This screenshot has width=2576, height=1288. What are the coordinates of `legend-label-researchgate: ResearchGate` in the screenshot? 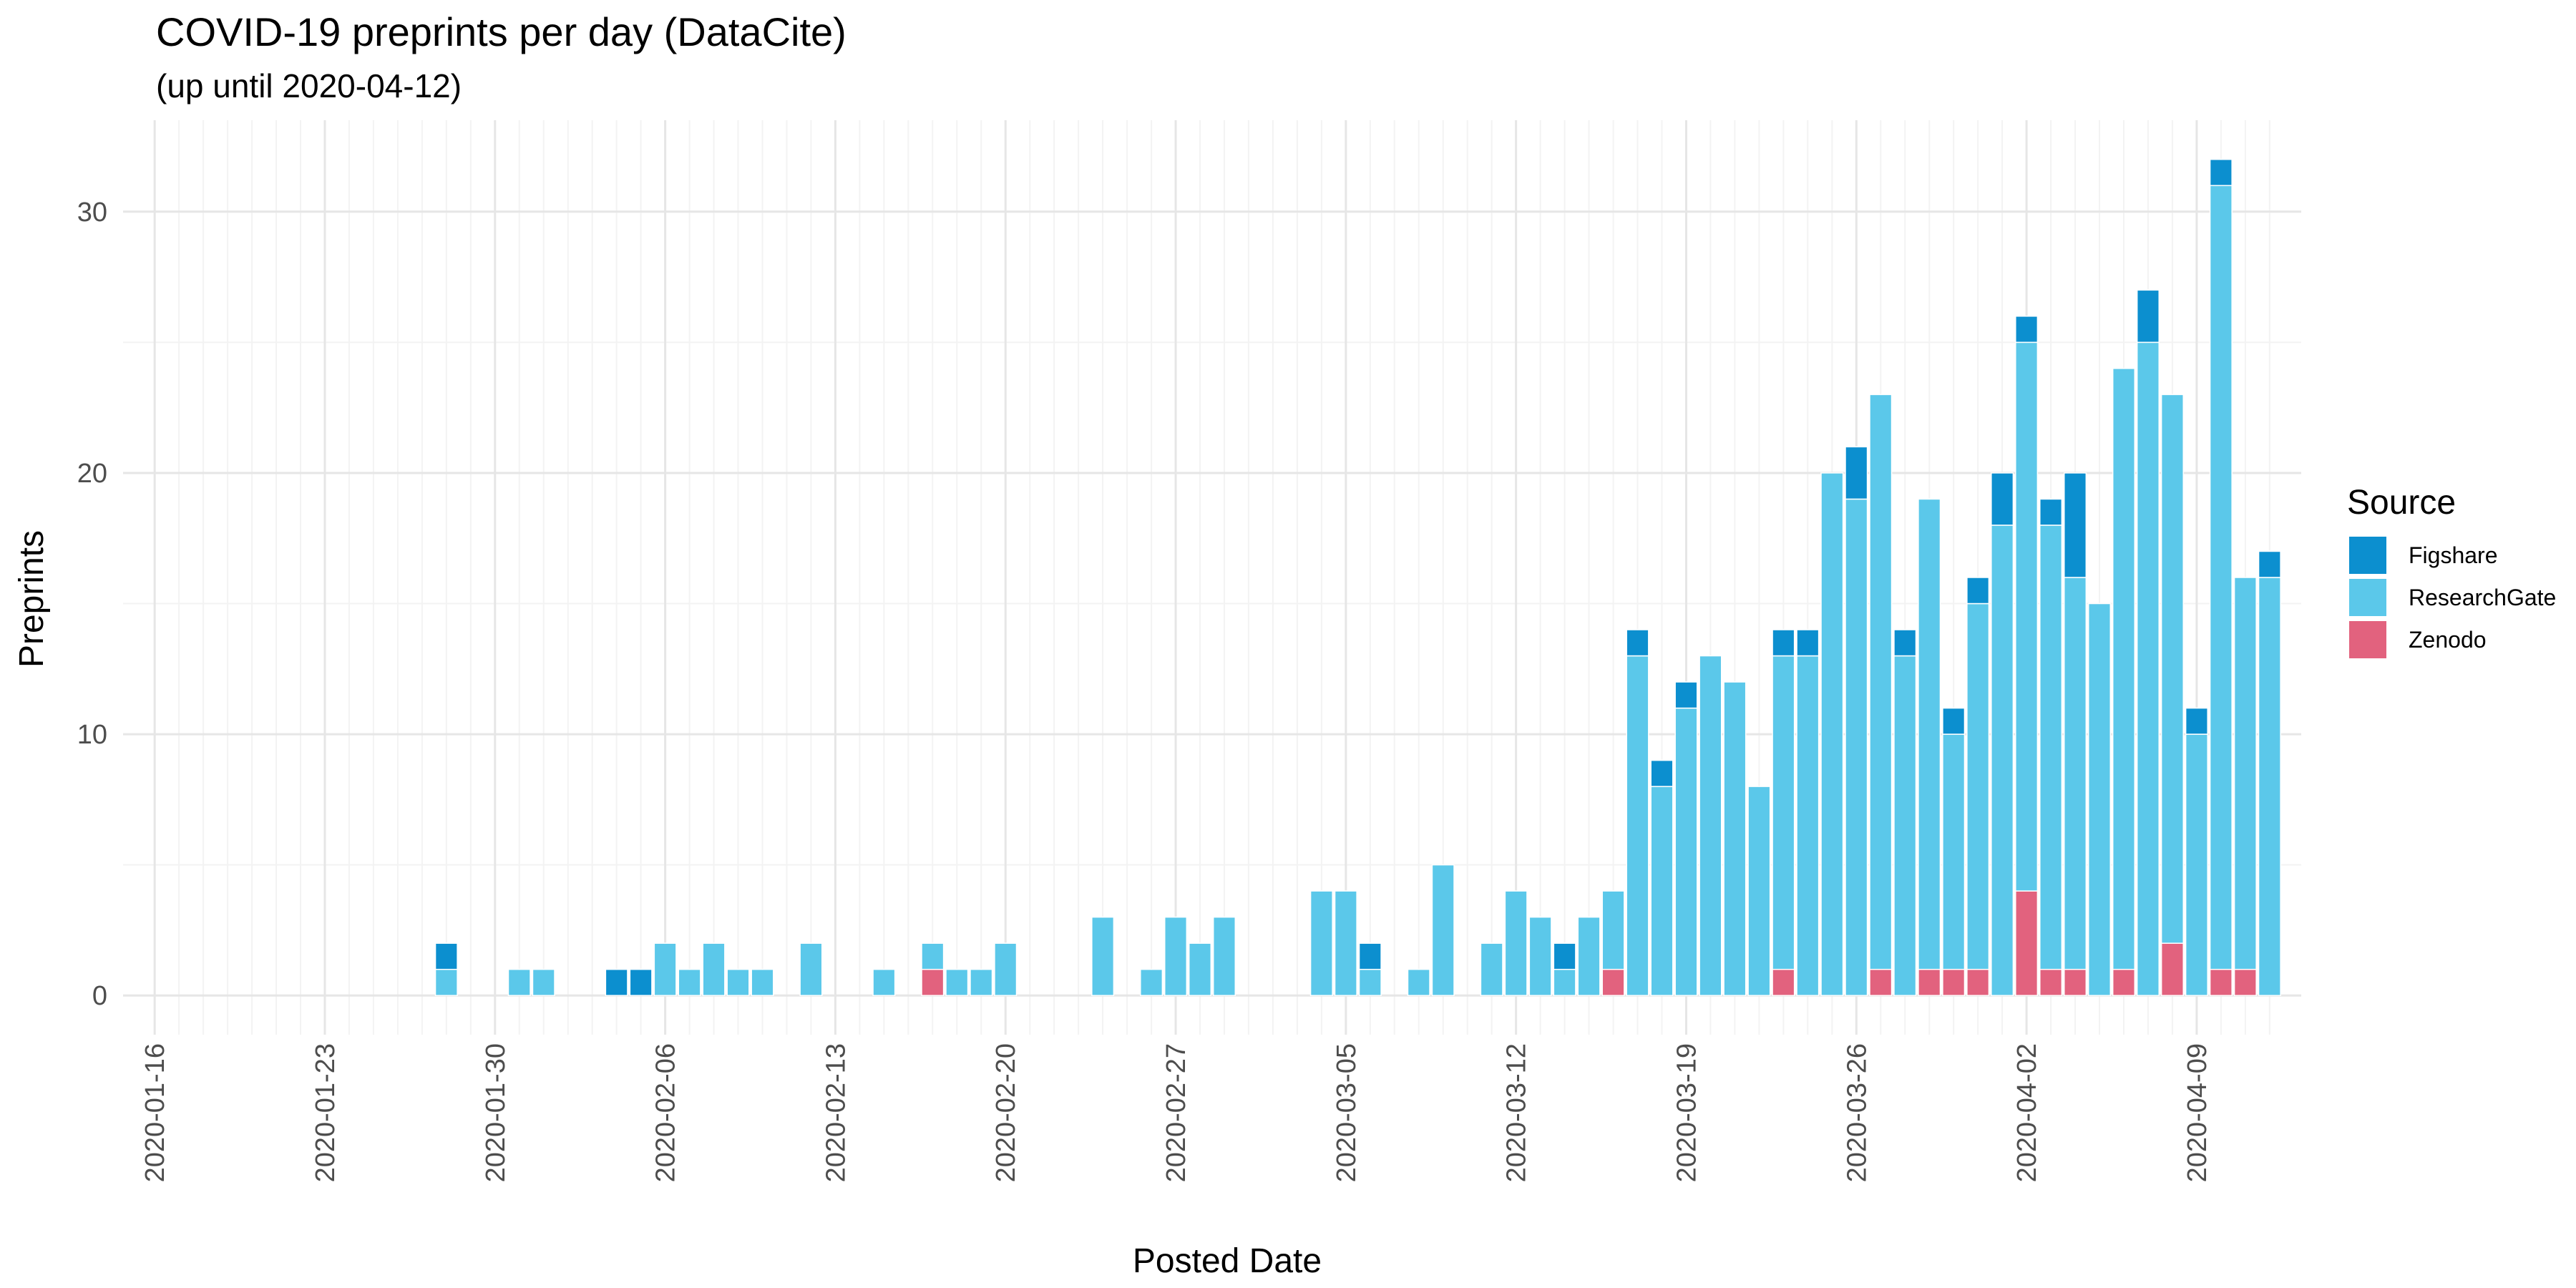 It's located at (2482, 597).